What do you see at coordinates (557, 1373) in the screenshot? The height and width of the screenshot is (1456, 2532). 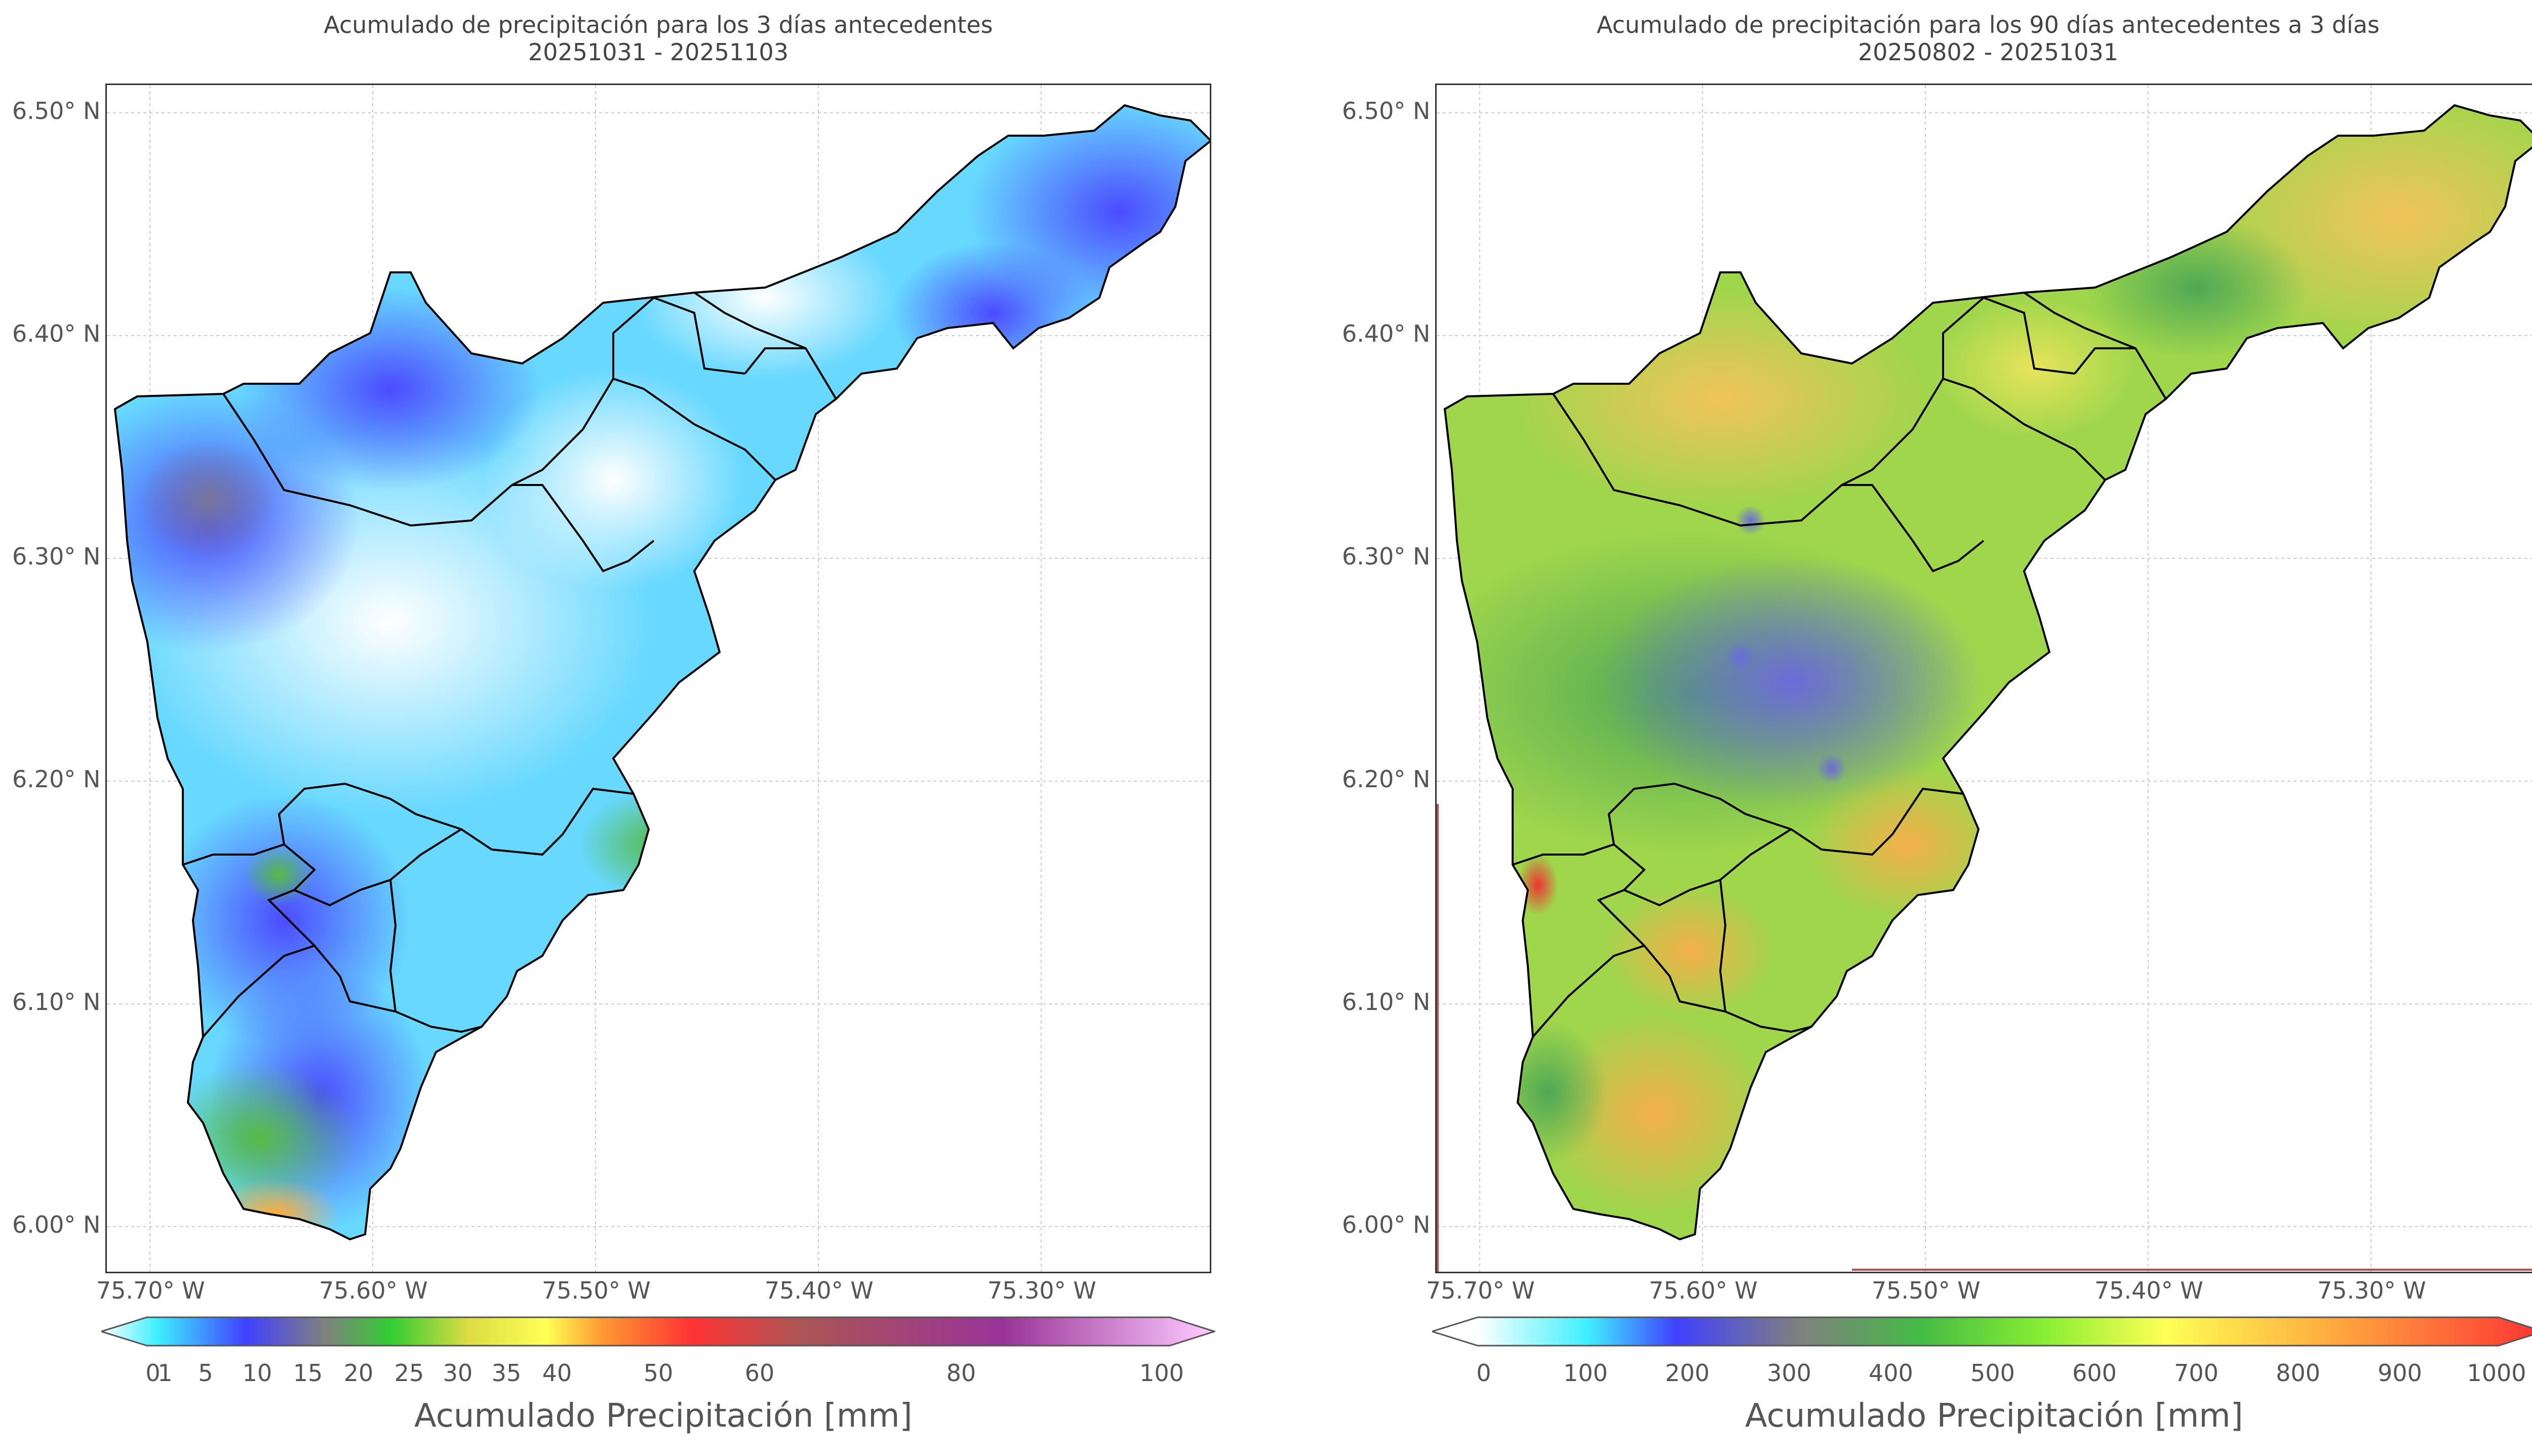 I see `colorbar-tick: 40` at bounding box center [557, 1373].